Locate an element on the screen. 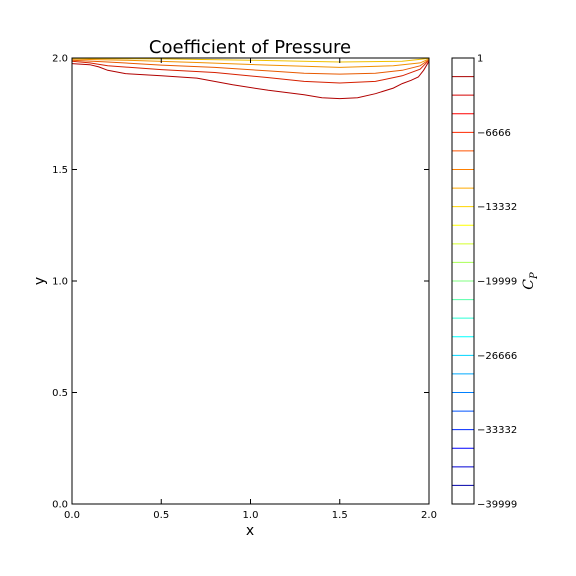  x-tick-label-0: 0.0 is located at coordinates (72, 515).